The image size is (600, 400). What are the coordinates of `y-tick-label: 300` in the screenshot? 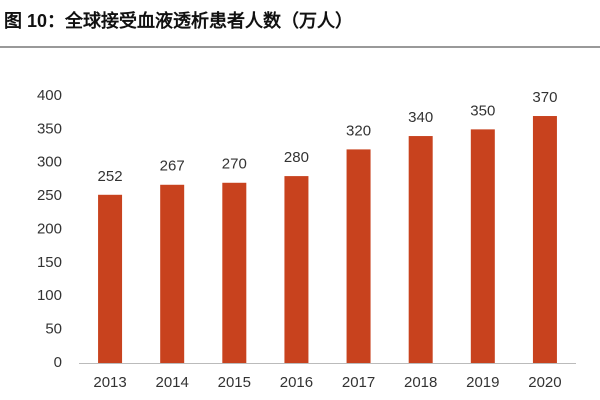 It's located at (49, 162).